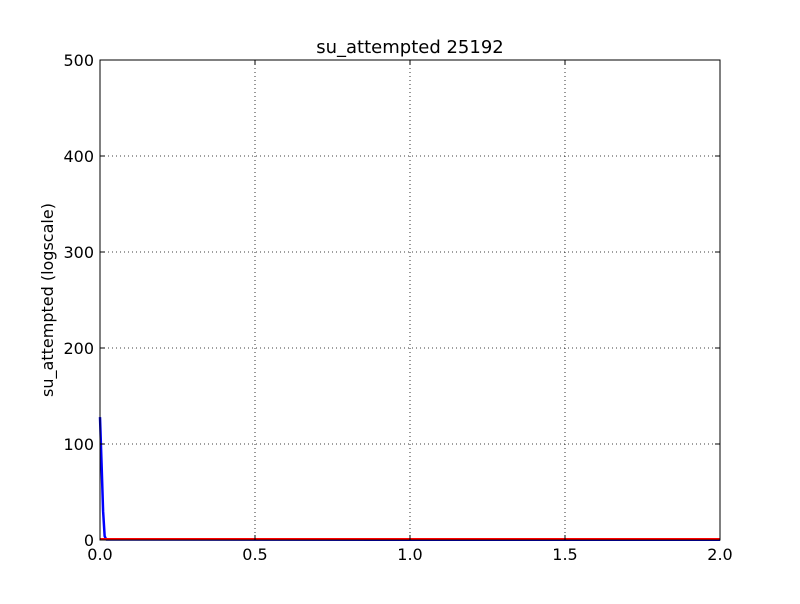 This screenshot has width=800, height=604. I want to click on x-tick-label: 1.0, so click(409, 554).